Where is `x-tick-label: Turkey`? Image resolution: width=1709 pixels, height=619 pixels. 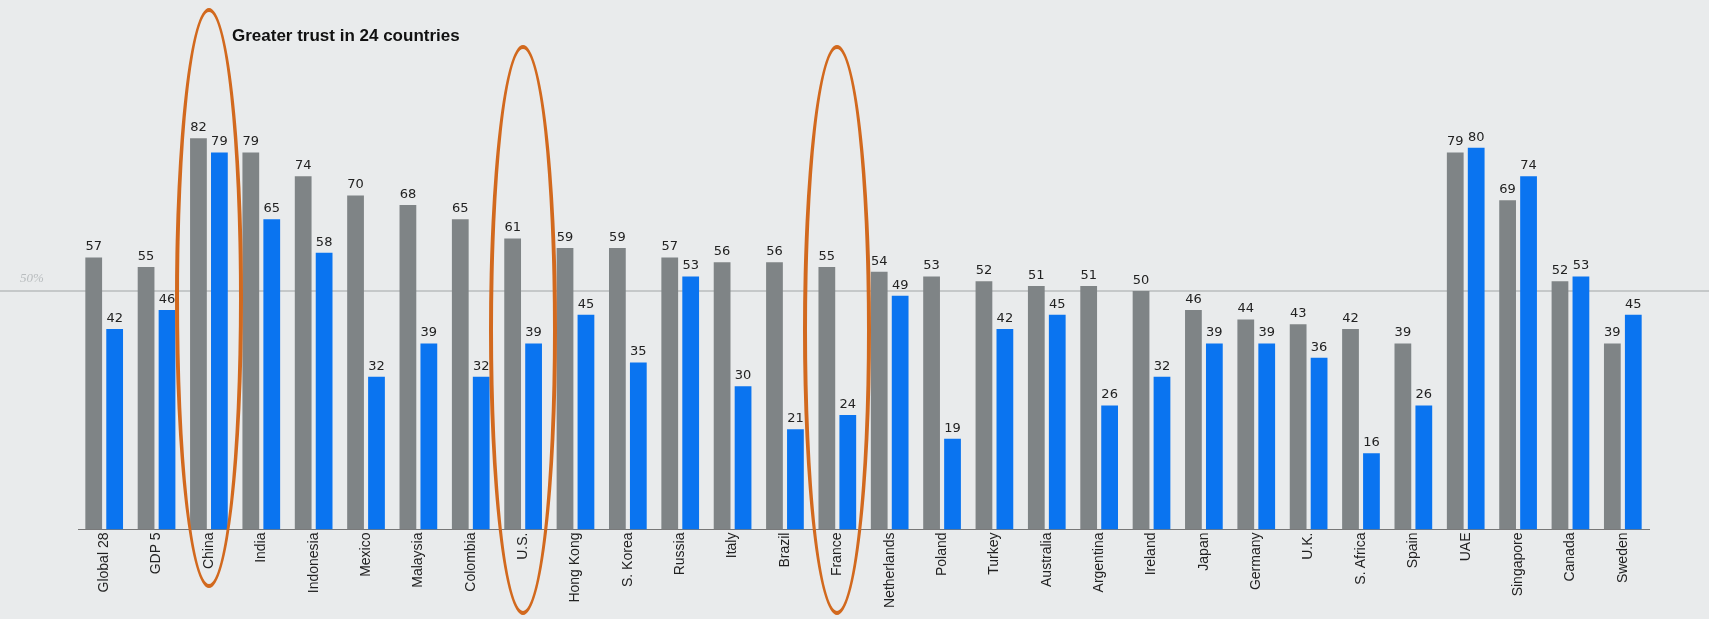
x-tick-label: Turkey is located at coordinates (993, 553).